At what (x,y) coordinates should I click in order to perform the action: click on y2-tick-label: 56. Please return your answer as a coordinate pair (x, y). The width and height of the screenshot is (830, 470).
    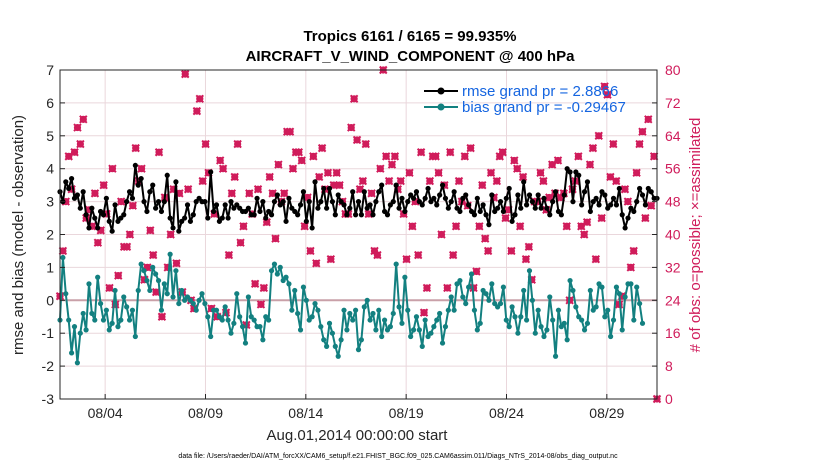
    Looking at the image, I should click on (673, 169).